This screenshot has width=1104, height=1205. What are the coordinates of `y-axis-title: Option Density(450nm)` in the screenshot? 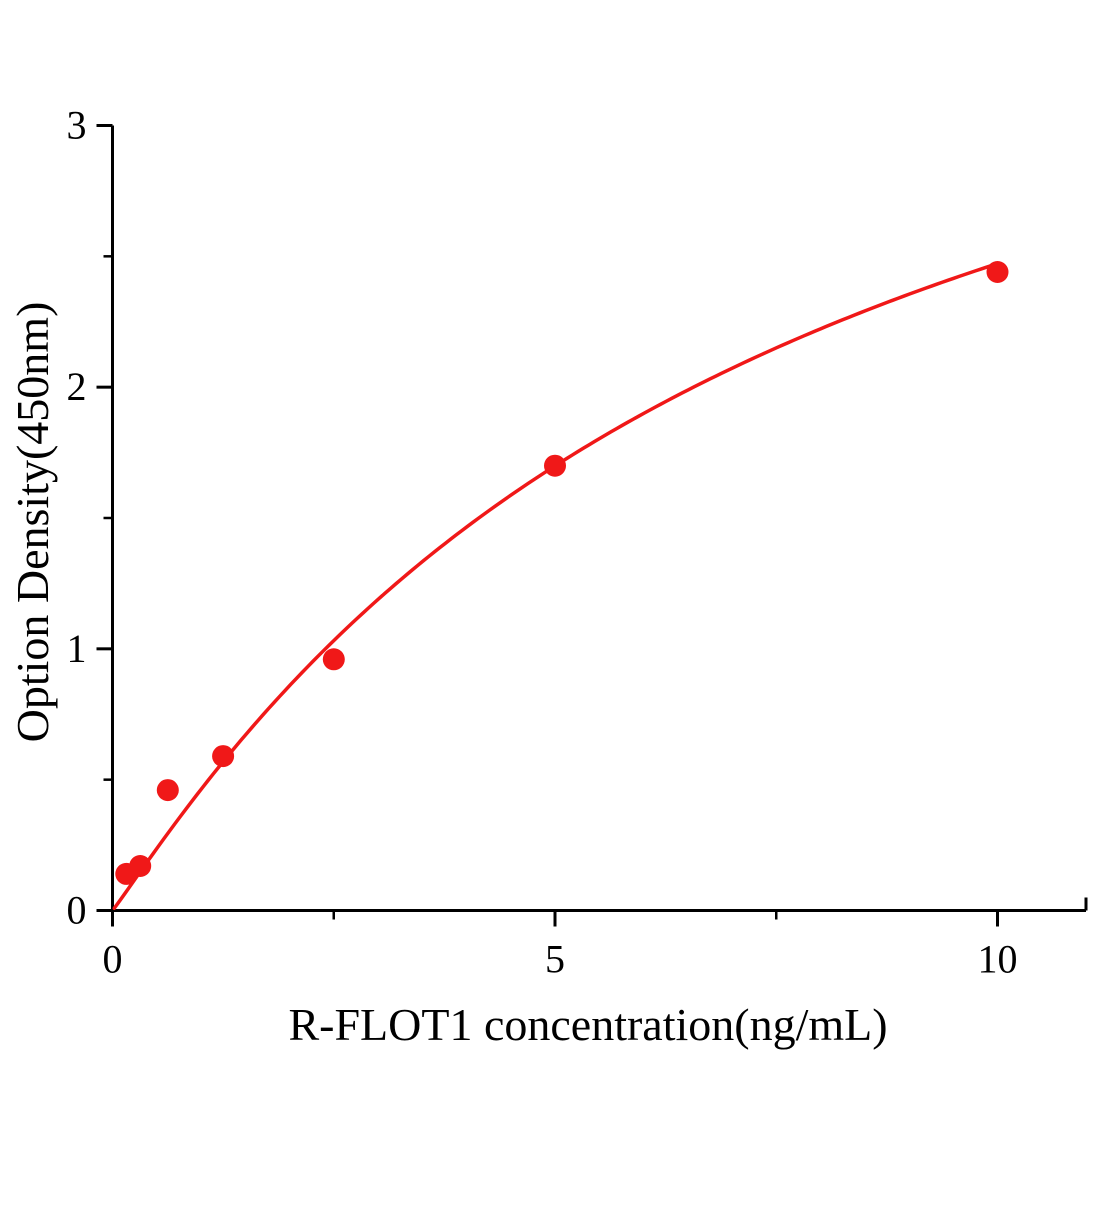 It's located at (32, 522).